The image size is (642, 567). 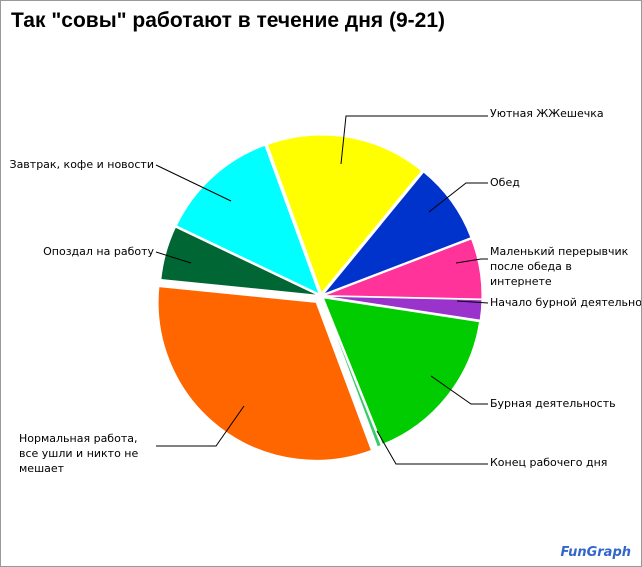 I want to click on slice-label: Обед, so click(x=505, y=182).